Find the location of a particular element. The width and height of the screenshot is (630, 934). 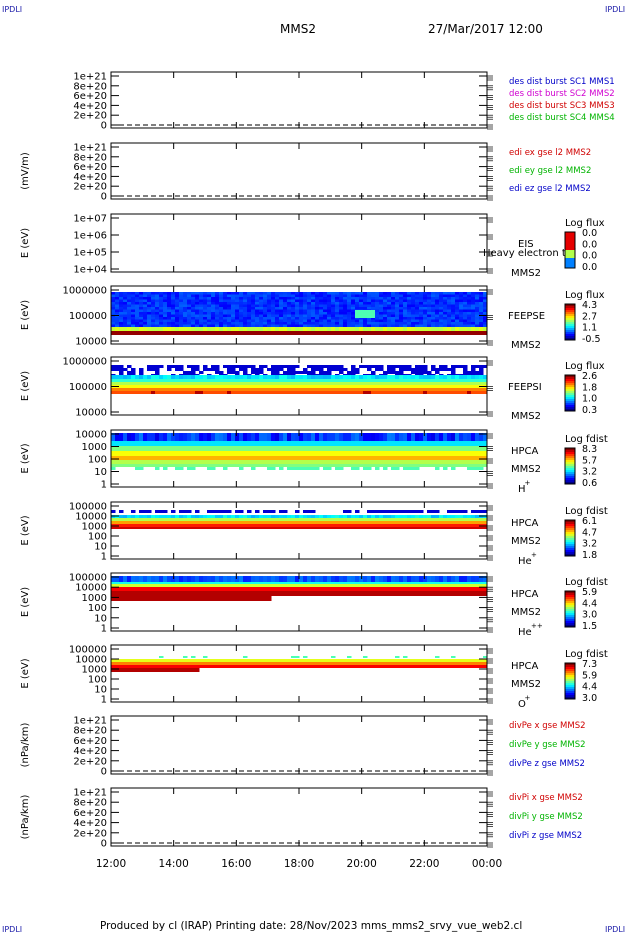

y-tick-label: 10000 is located at coordinates (91, 660).